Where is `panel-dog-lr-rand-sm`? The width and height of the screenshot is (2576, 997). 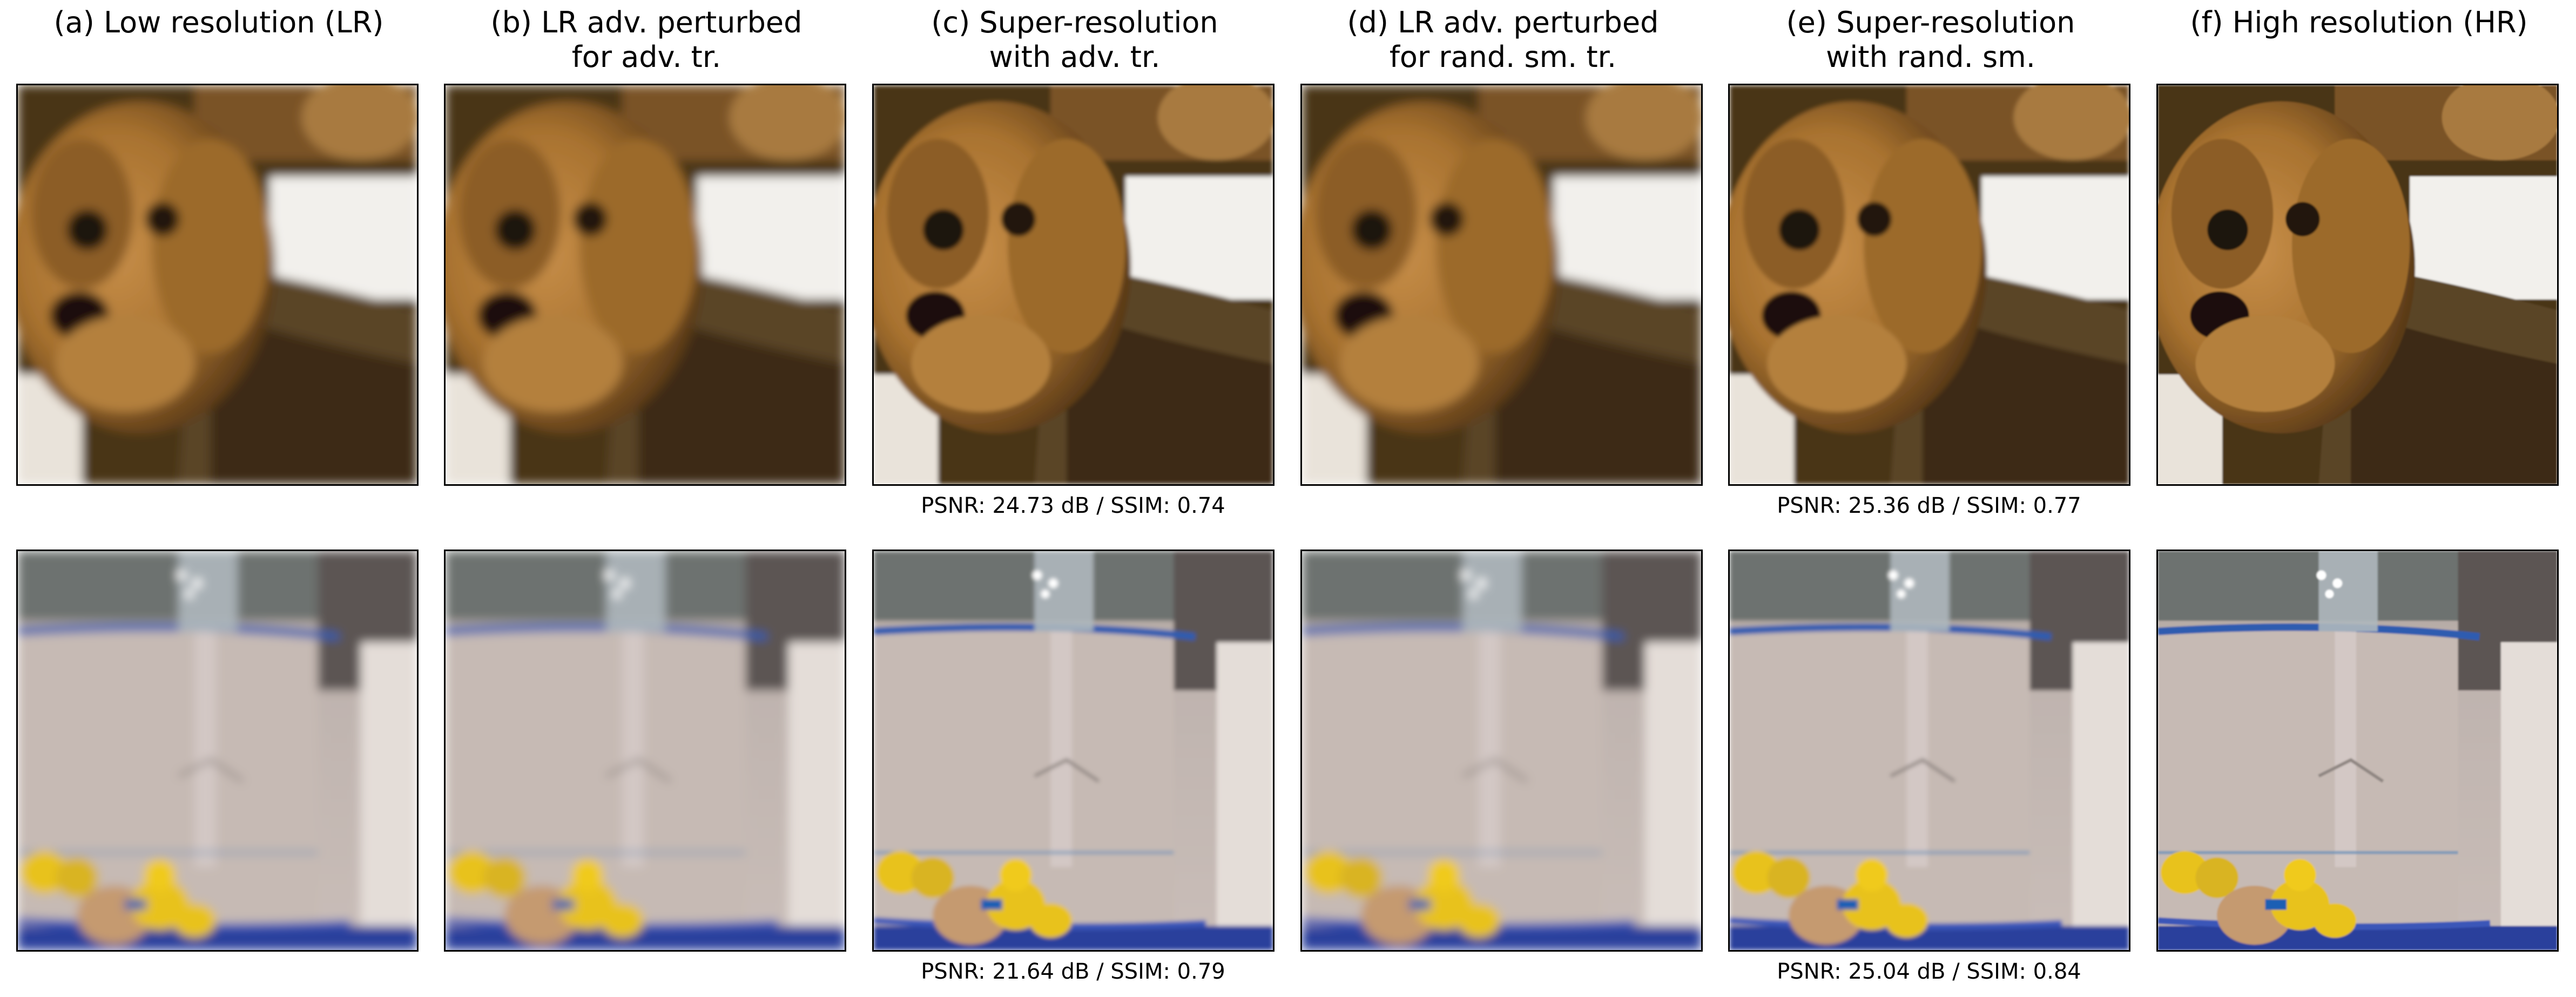 panel-dog-lr-rand-sm is located at coordinates (1501, 285).